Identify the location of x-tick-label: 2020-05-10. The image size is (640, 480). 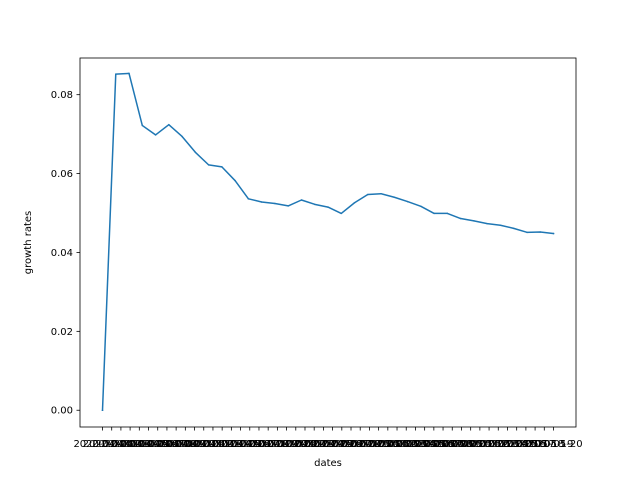
(461, 444).